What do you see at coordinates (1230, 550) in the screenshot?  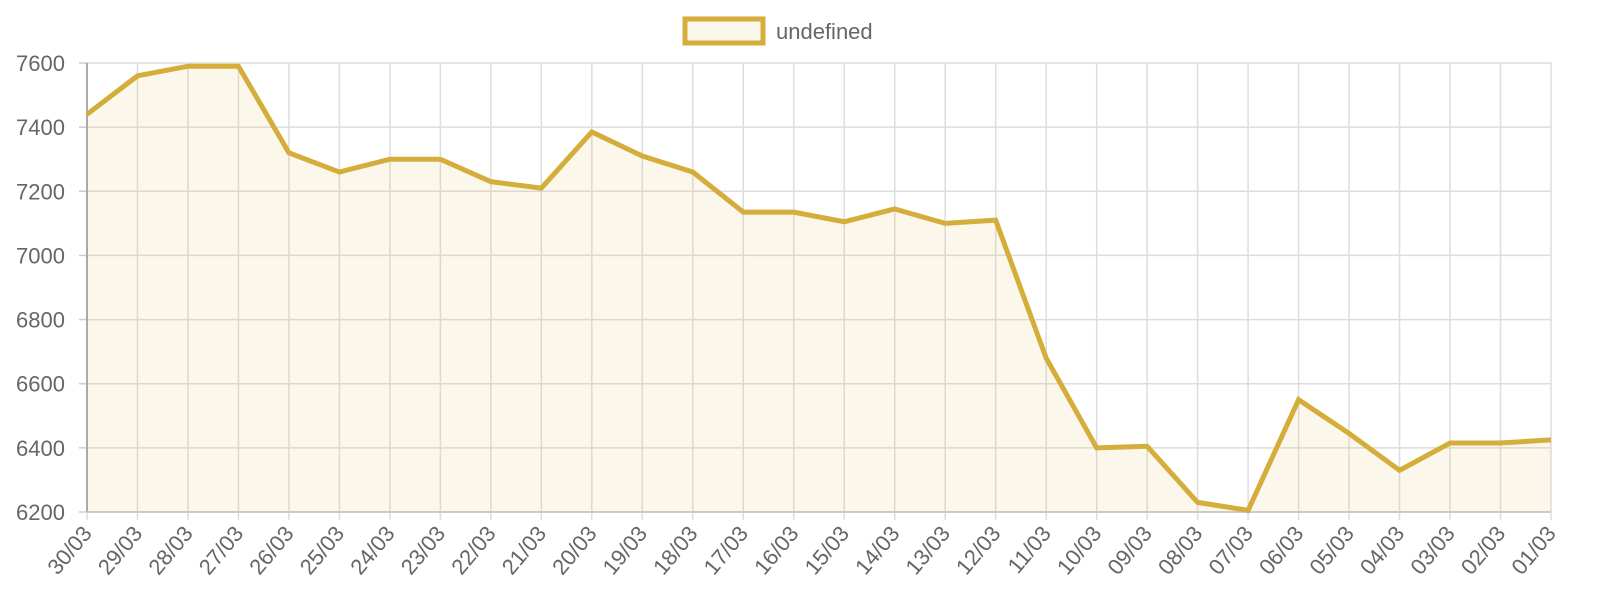 I see `x-tick-label: 07/03` at bounding box center [1230, 550].